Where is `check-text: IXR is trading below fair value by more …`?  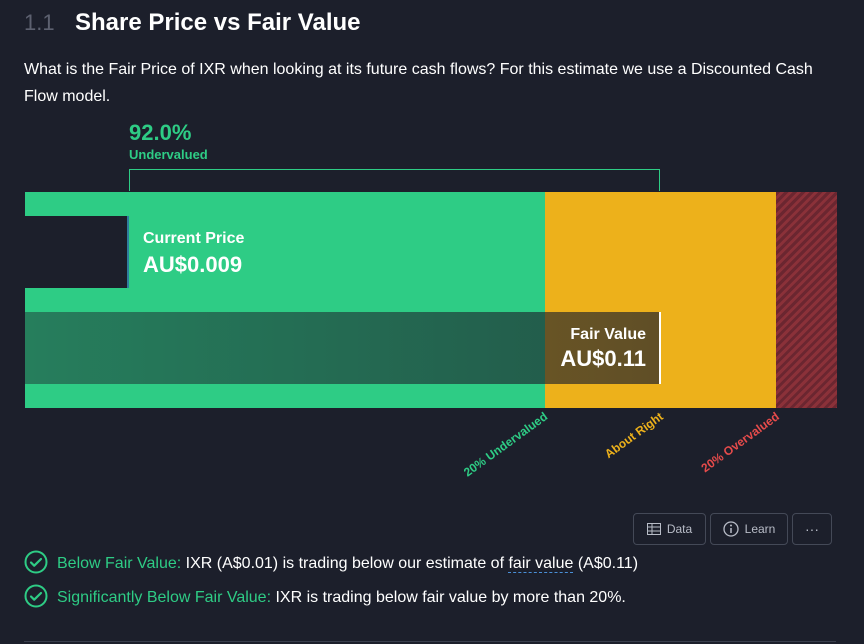 check-text: IXR is trading below fair value by more … is located at coordinates (448, 597).